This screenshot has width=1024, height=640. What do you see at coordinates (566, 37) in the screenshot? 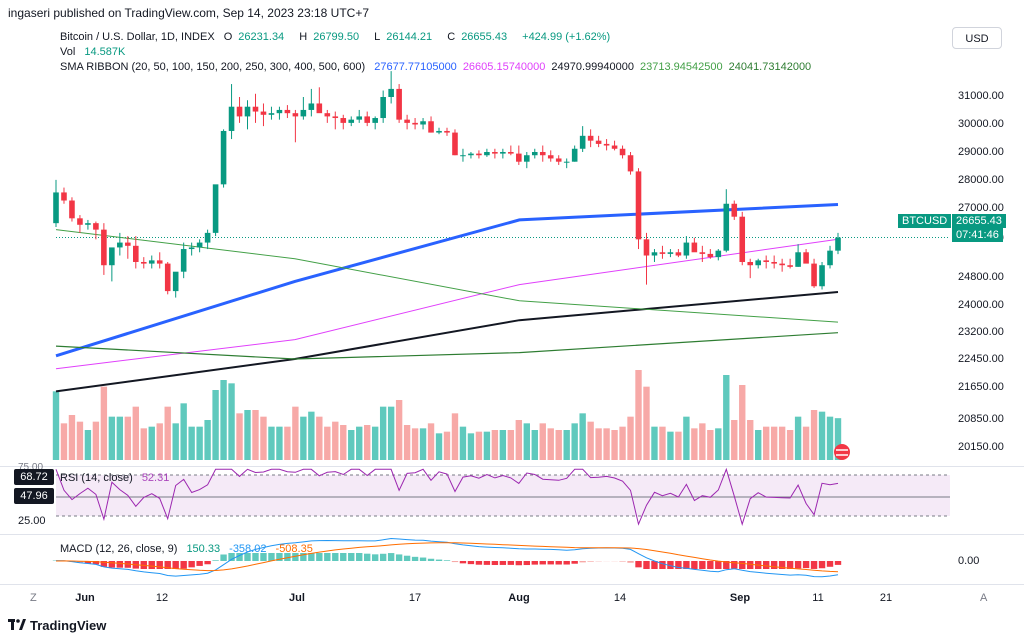
I see `change-value: +424.99 (+1.62%)` at bounding box center [566, 37].